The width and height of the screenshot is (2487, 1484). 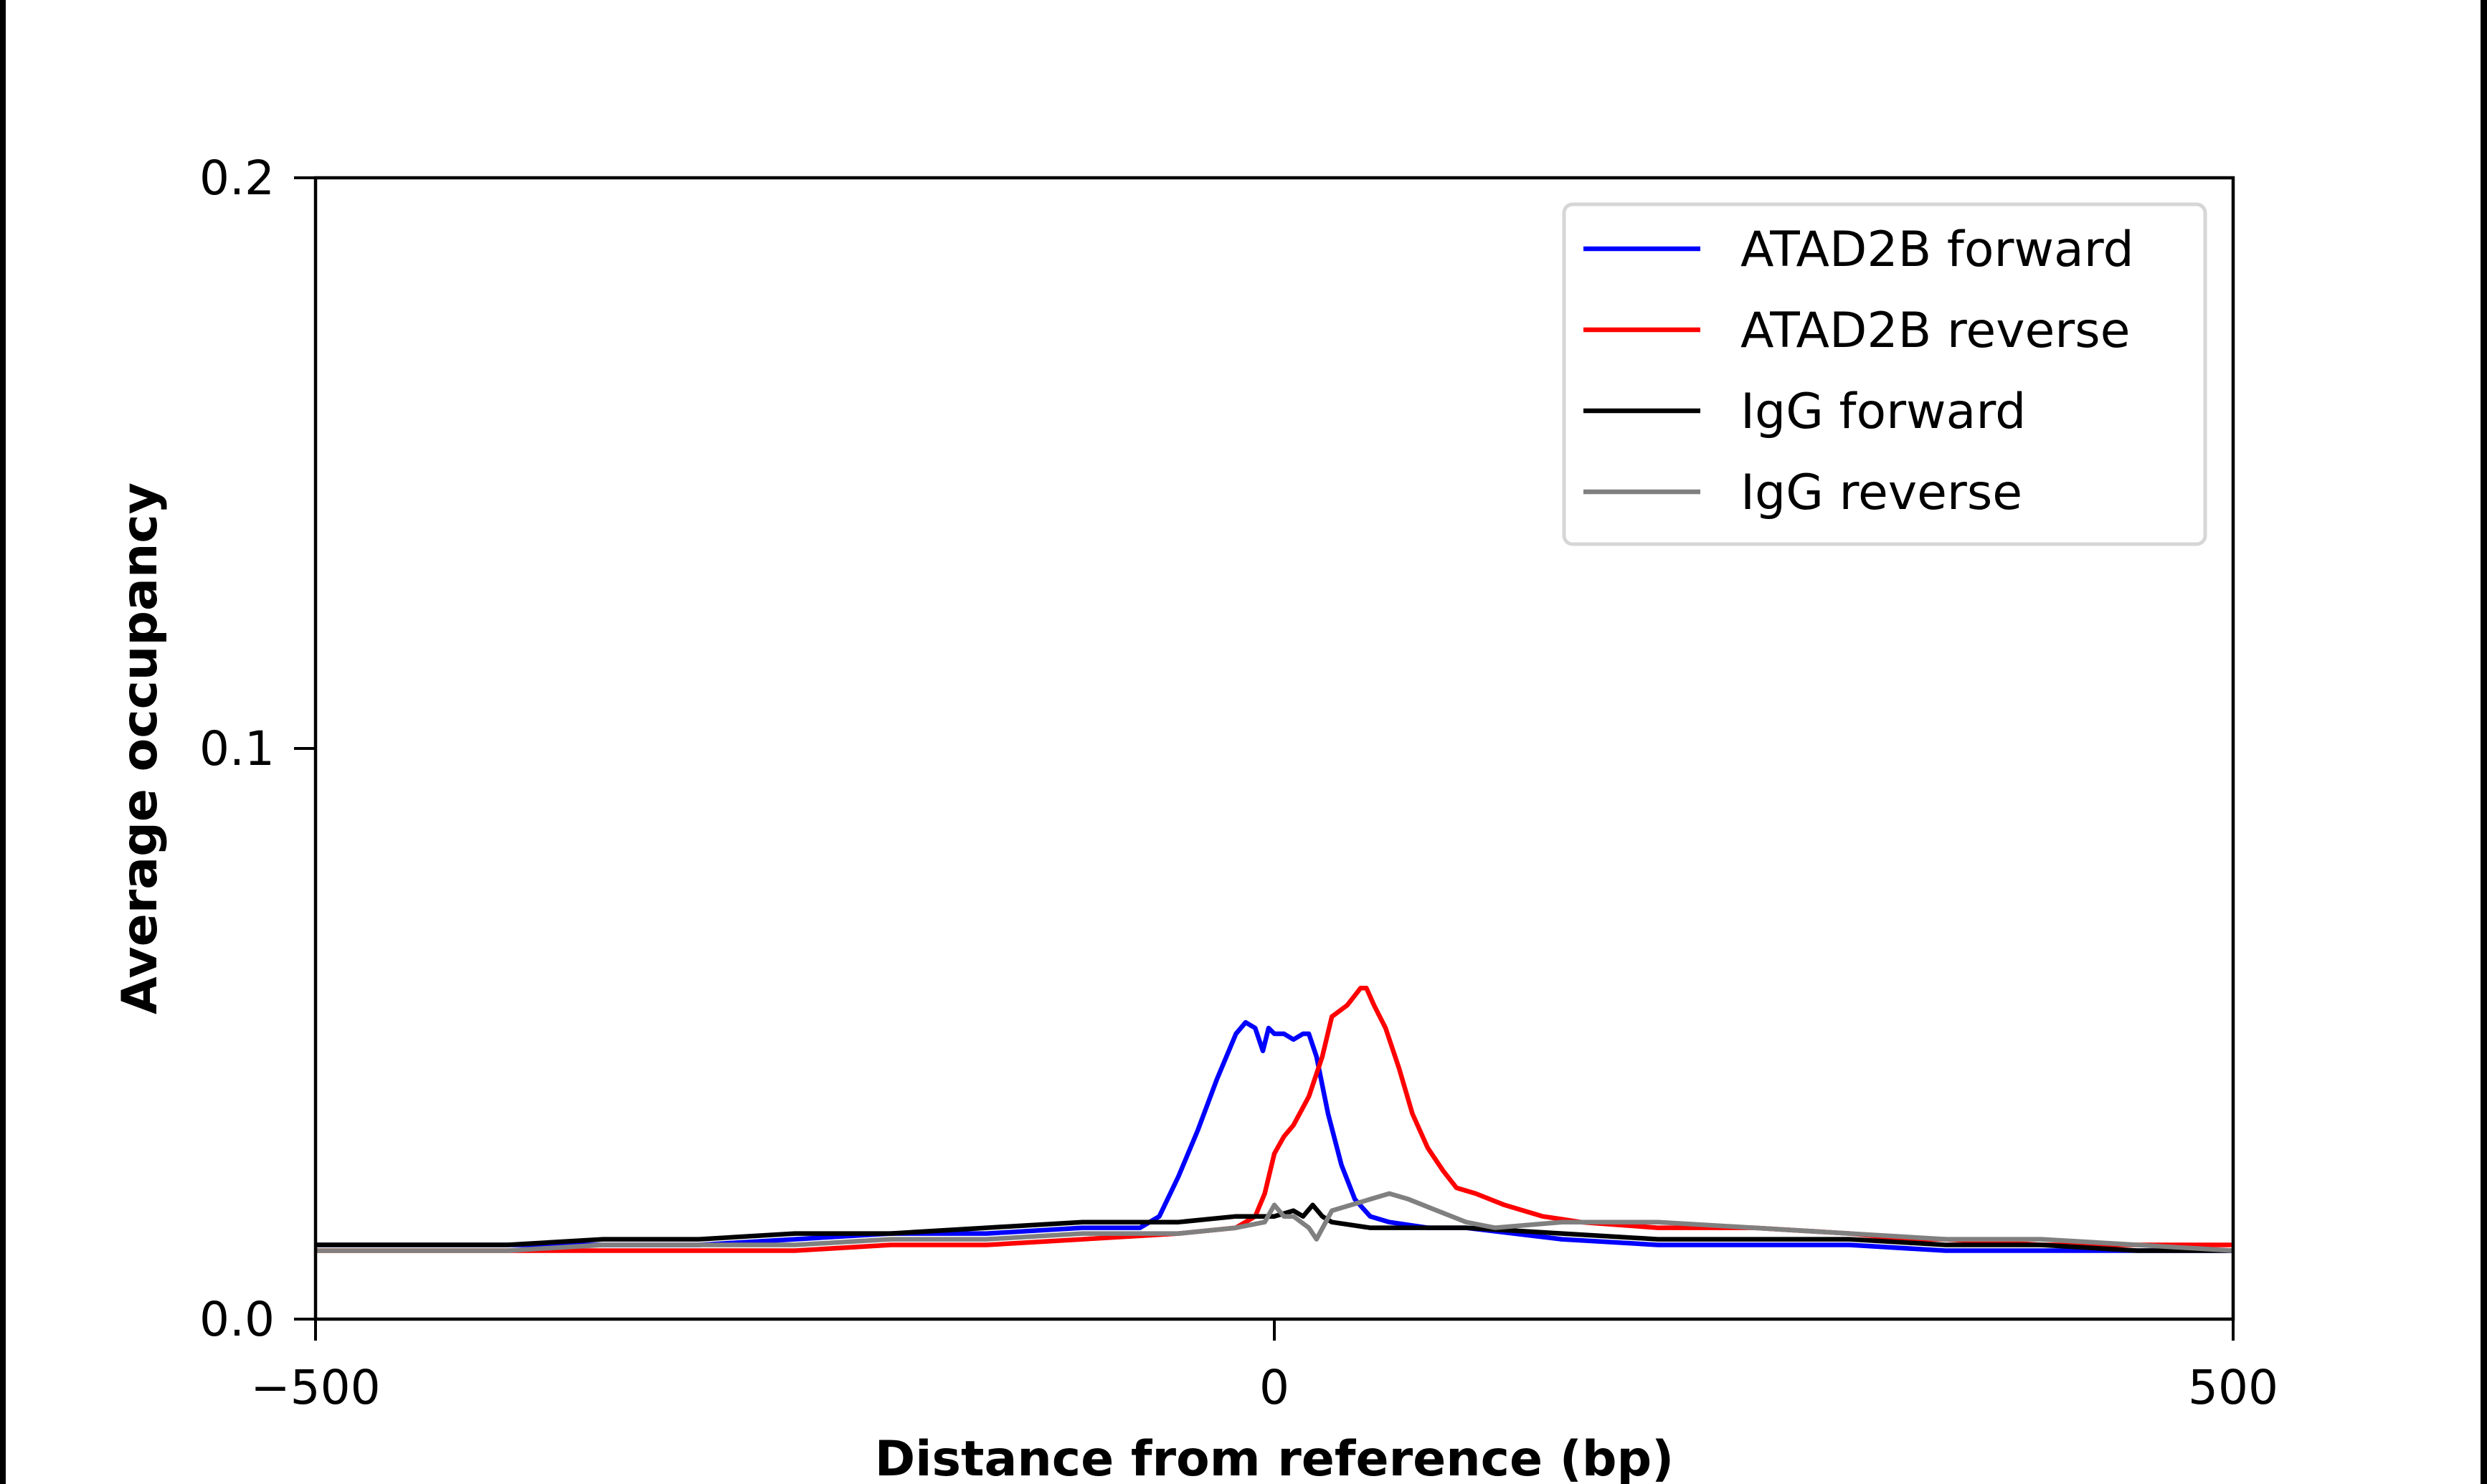 What do you see at coordinates (141, 748) in the screenshot?
I see `y-axis-label: Average occupancy` at bounding box center [141, 748].